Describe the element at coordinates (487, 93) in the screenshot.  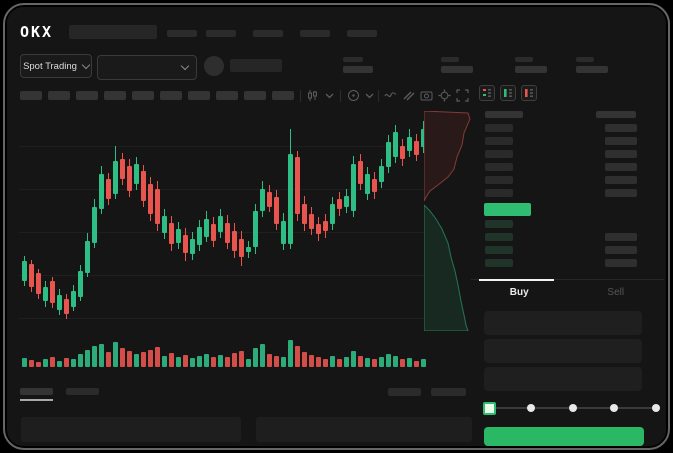
I see `orderbook-split-view-icon` at that location.